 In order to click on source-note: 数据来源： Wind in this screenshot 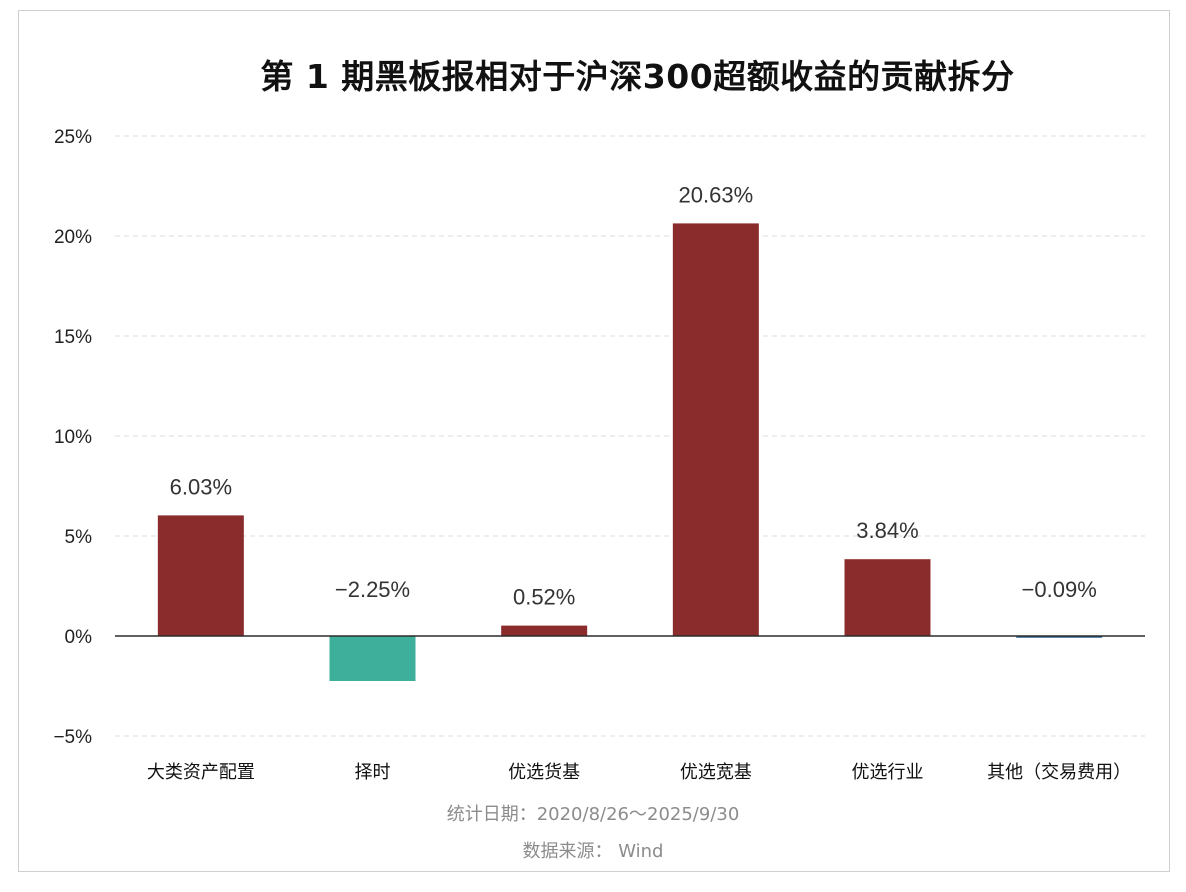, I will do `click(593, 851)`.